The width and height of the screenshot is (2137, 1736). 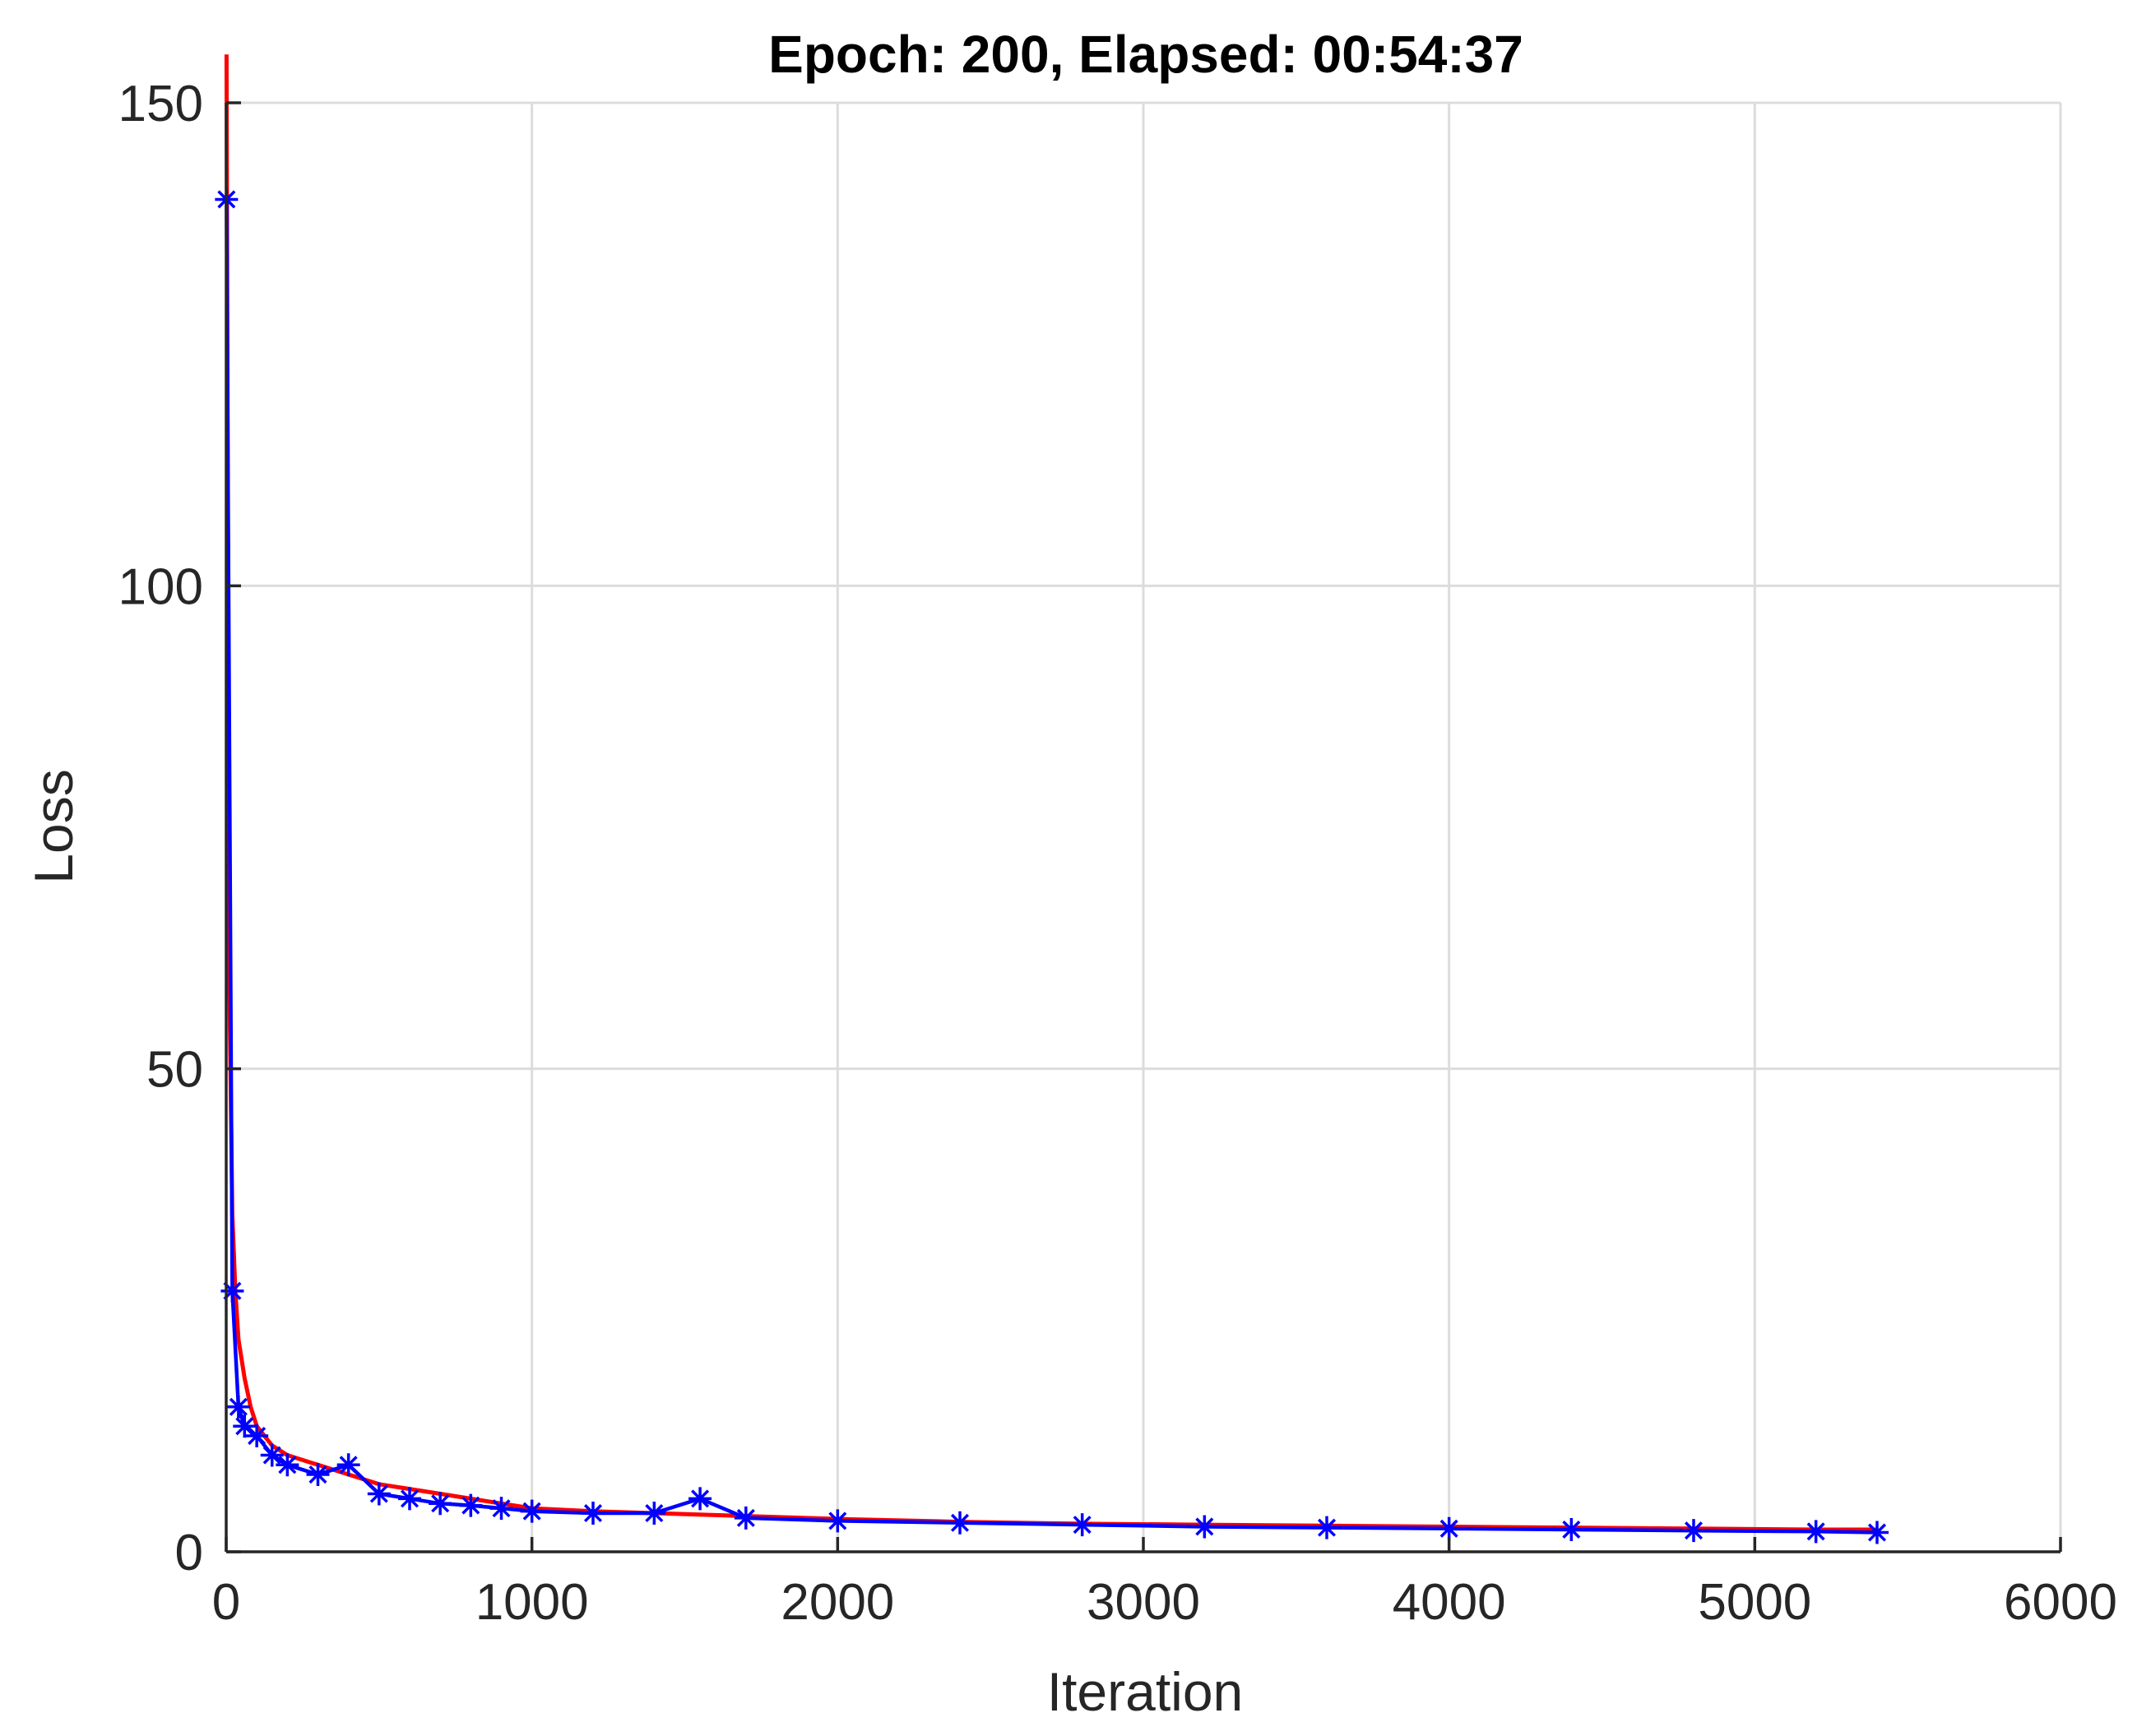 What do you see at coordinates (1449, 1602) in the screenshot?
I see `x-tick-label: 4000` at bounding box center [1449, 1602].